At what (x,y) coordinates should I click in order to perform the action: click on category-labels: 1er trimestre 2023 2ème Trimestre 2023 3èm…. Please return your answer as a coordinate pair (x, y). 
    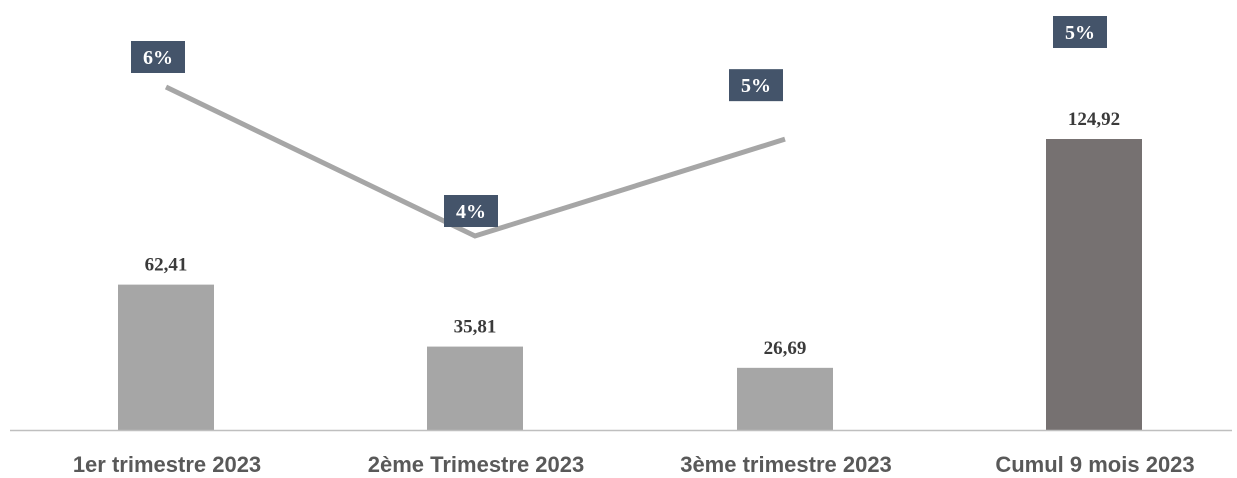
    Looking at the image, I should click on (634, 464).